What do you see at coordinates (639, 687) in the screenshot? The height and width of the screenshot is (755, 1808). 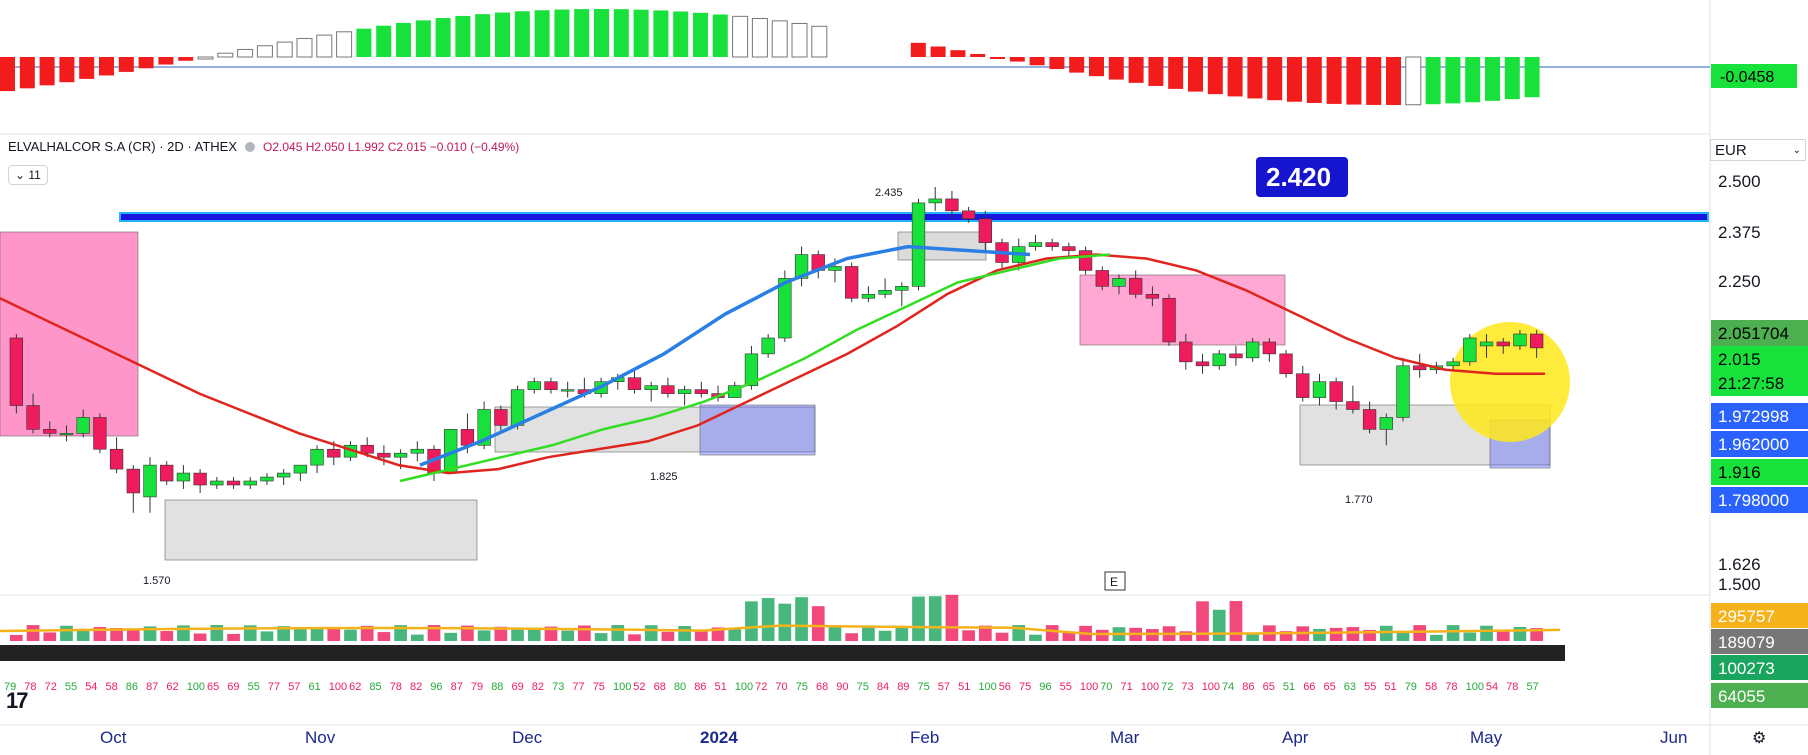 I see `sentiment-value: 52` at bounding box center [639, 687].